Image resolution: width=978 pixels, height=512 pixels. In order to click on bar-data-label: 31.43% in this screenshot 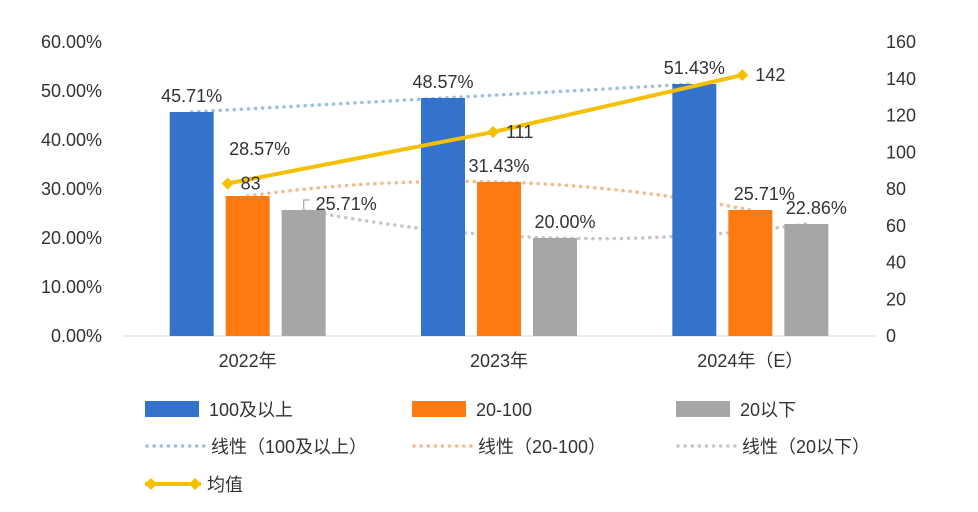, I will do `click(498, 166)`.